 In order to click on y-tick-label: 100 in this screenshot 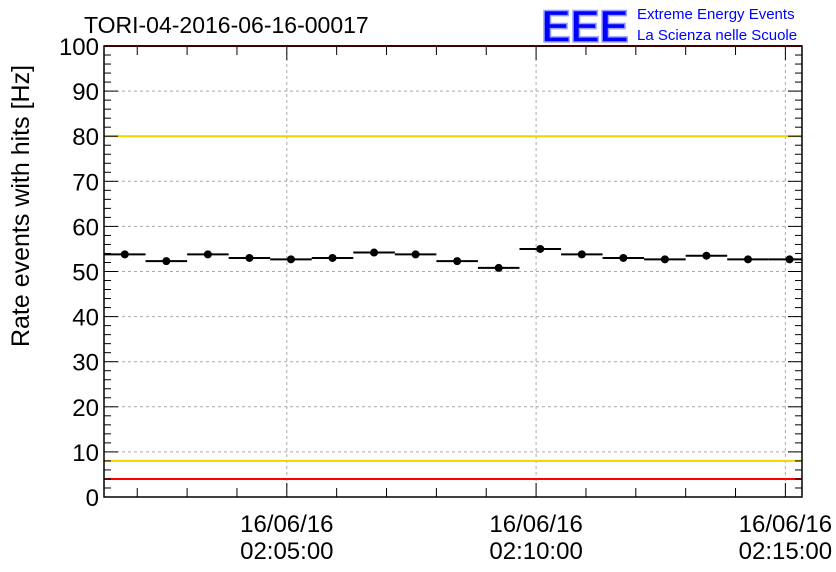, I will do `click(79, 47)`.